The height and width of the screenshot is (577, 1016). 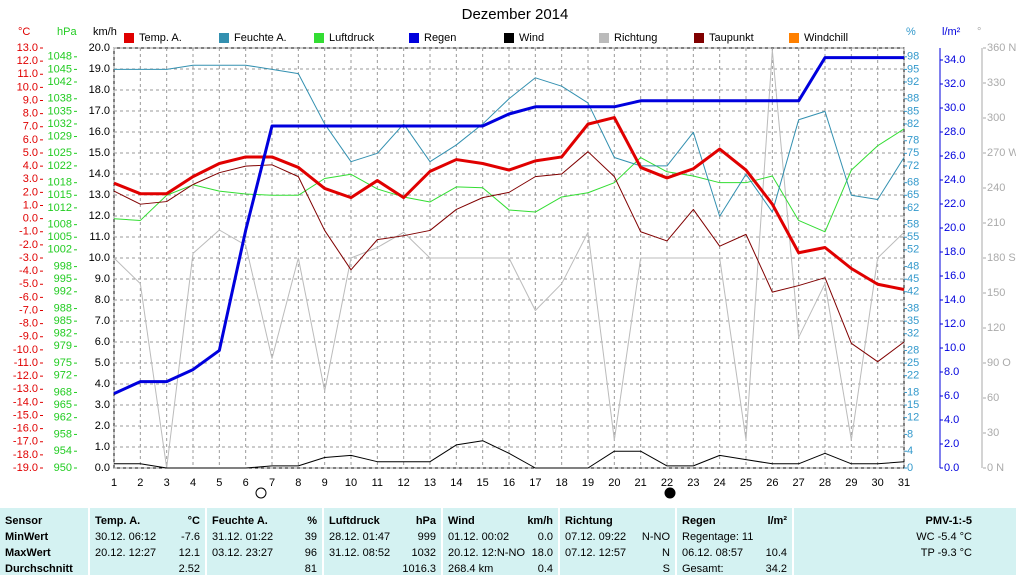 I want to click on data-cell: 31.12. 01:22 39, so click(x=264, y=537).